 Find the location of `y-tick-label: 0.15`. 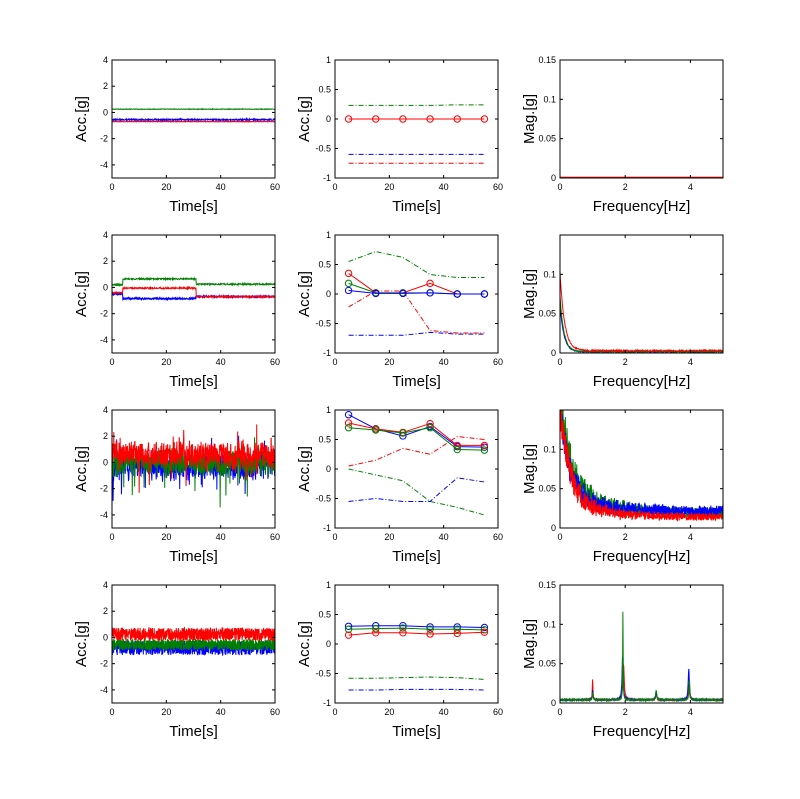

y-tick-label: 0.15 is located at coordinates (547, 585).